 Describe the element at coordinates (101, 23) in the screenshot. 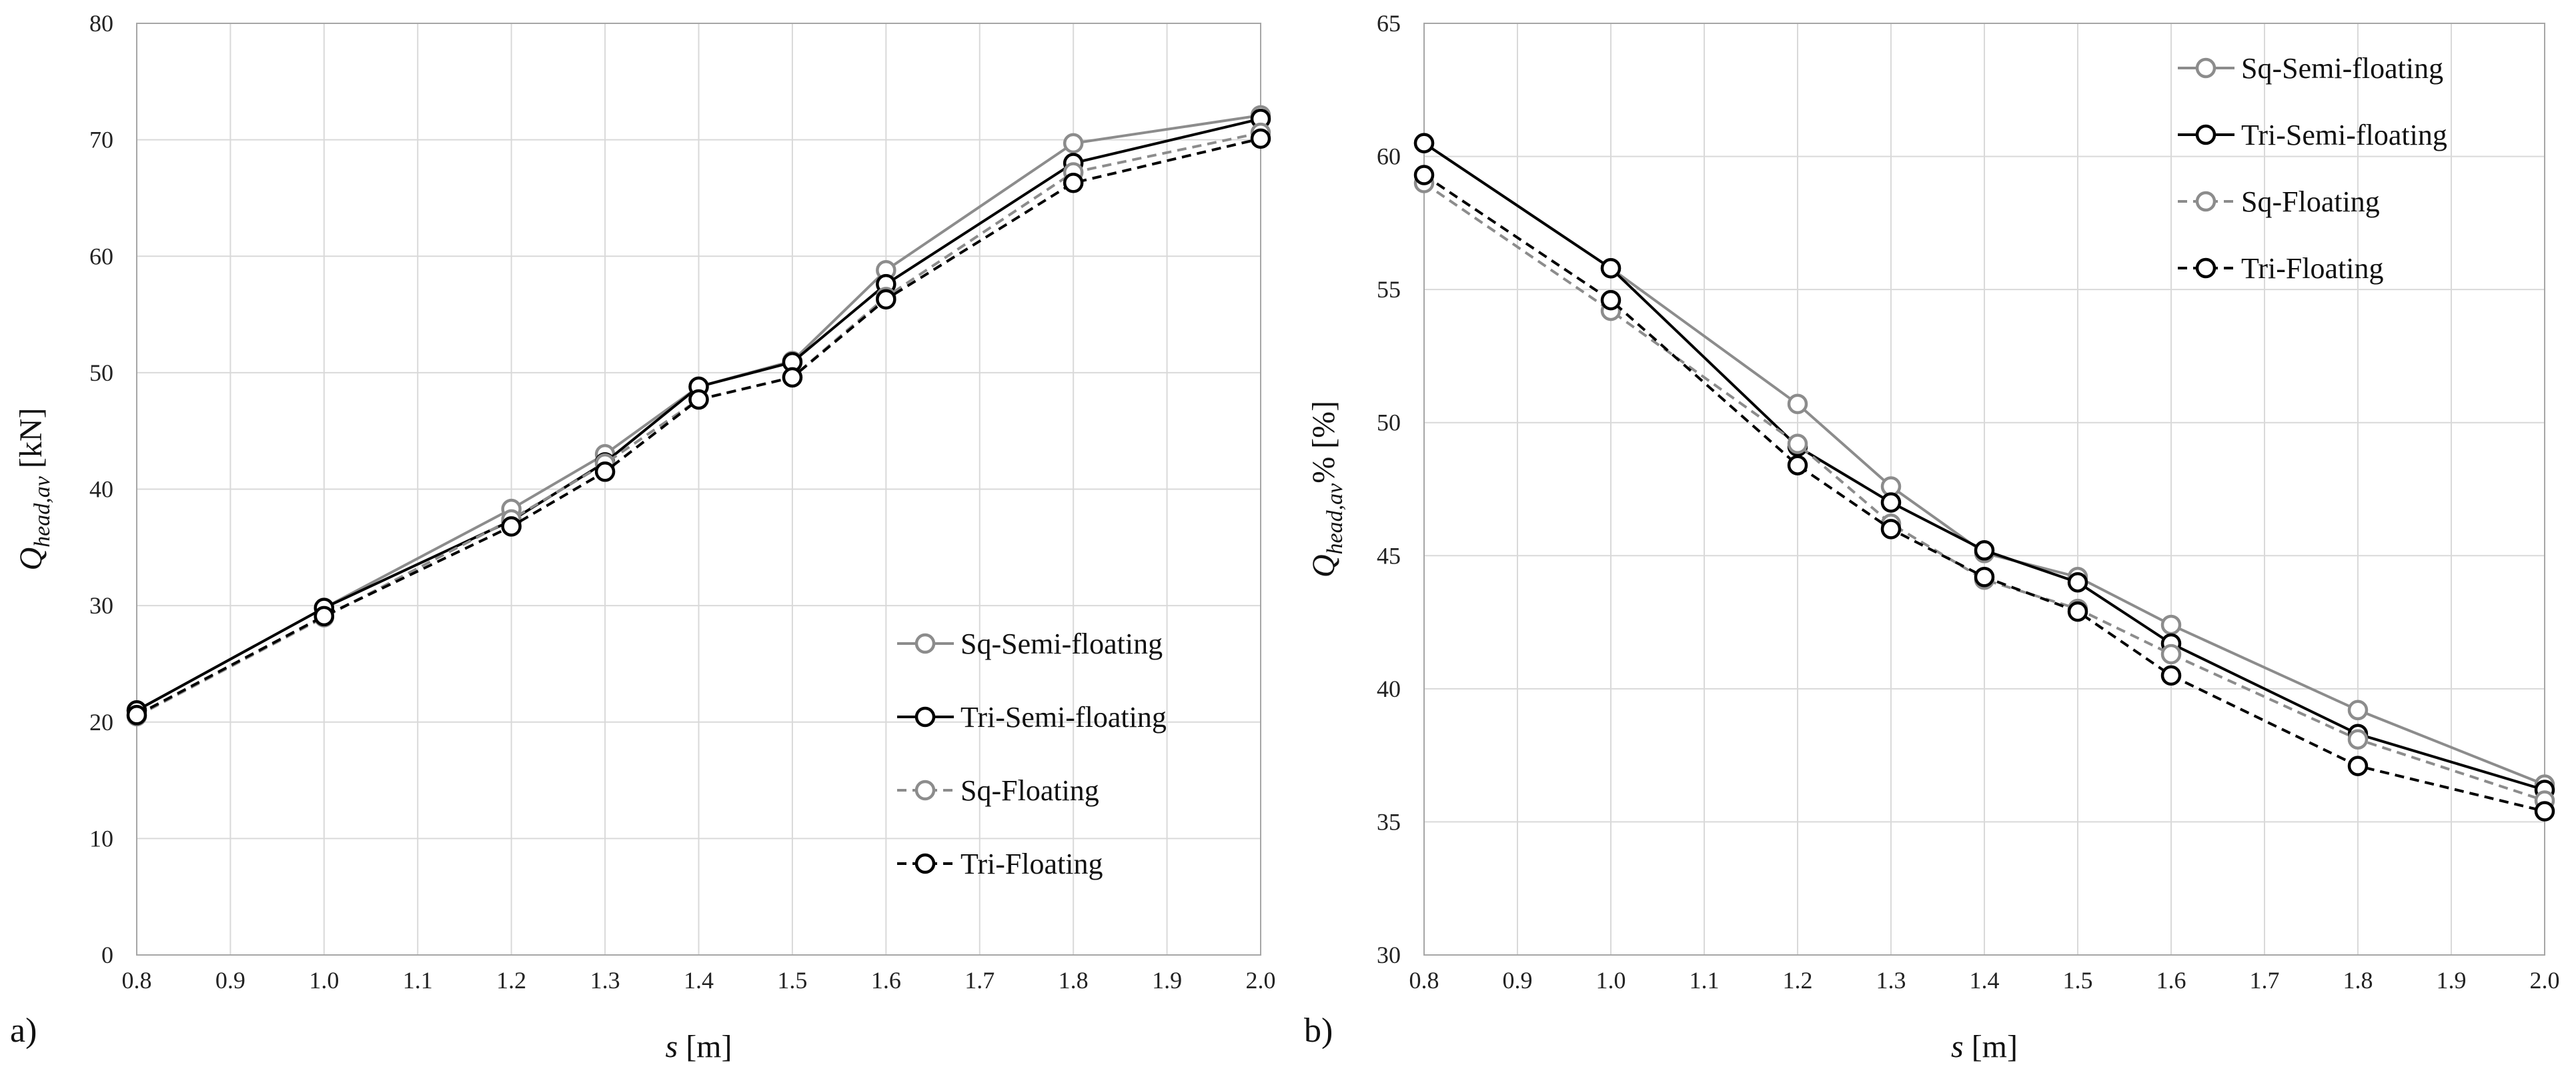

I see `y-tick-label: 80` at that location.